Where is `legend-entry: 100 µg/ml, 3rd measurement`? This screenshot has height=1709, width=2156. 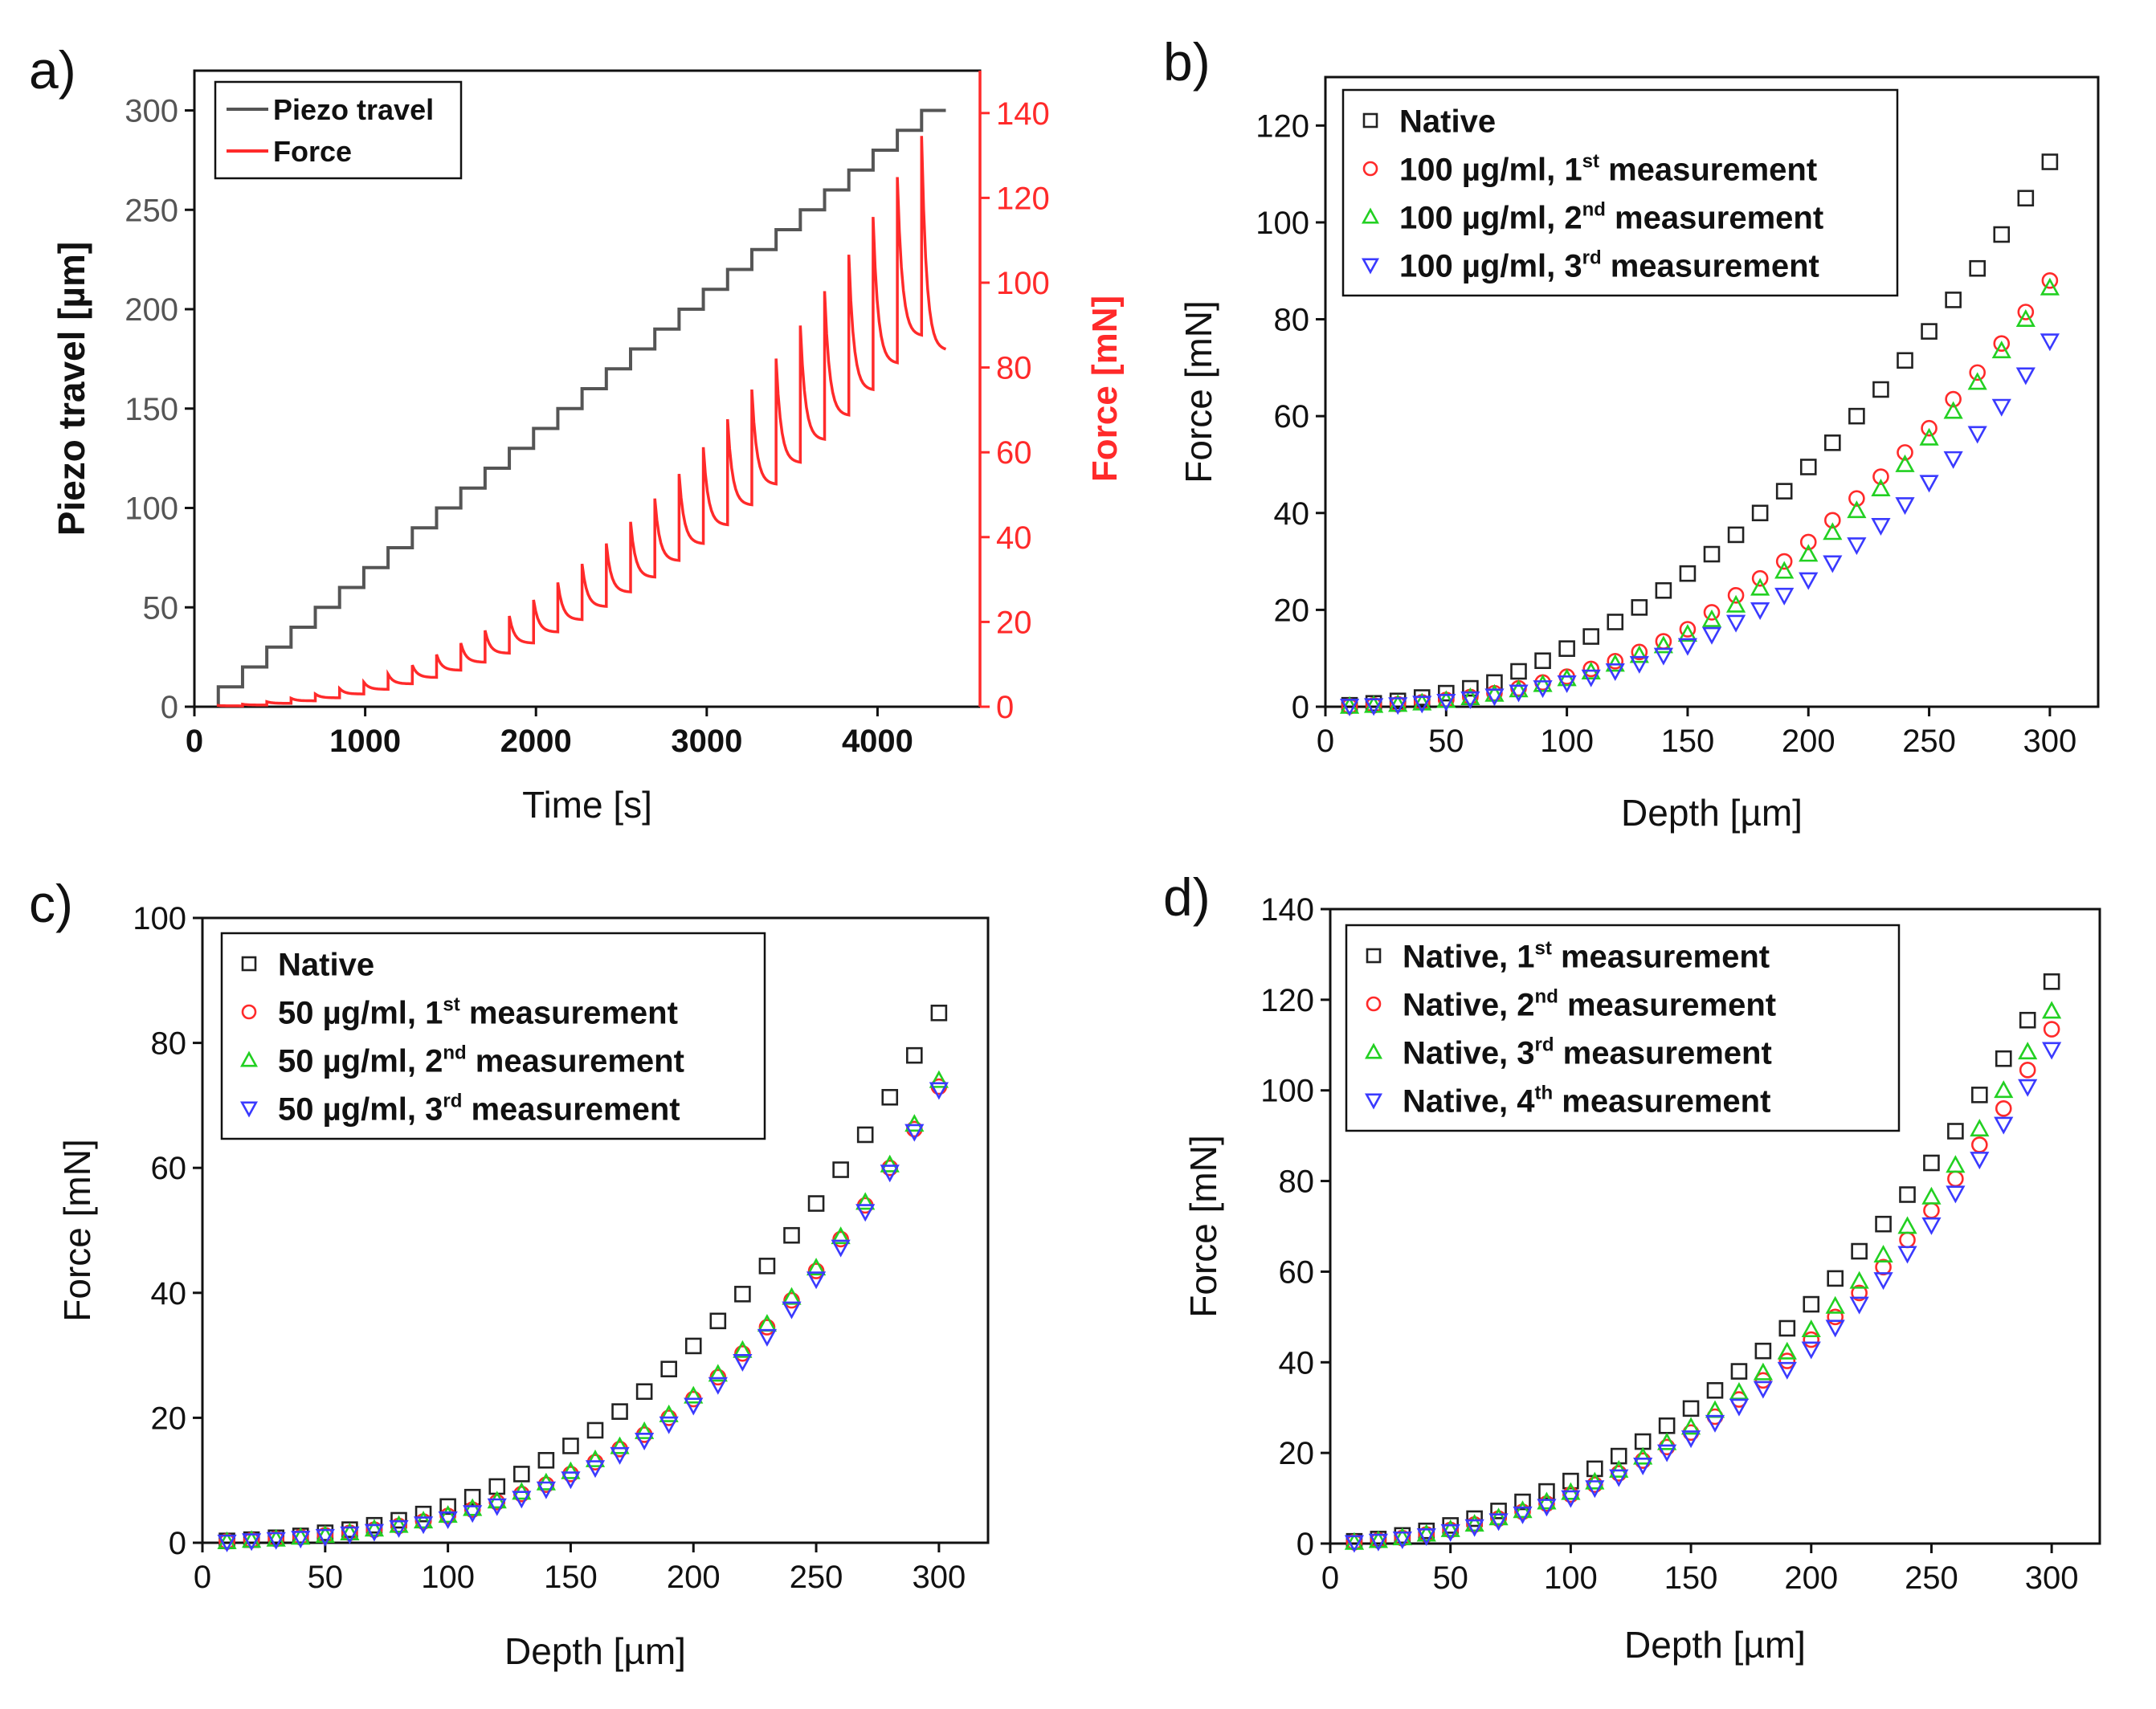 legend-entry: 100 µg/ml, 3rd measurement is located at coordinates (1590, 265).